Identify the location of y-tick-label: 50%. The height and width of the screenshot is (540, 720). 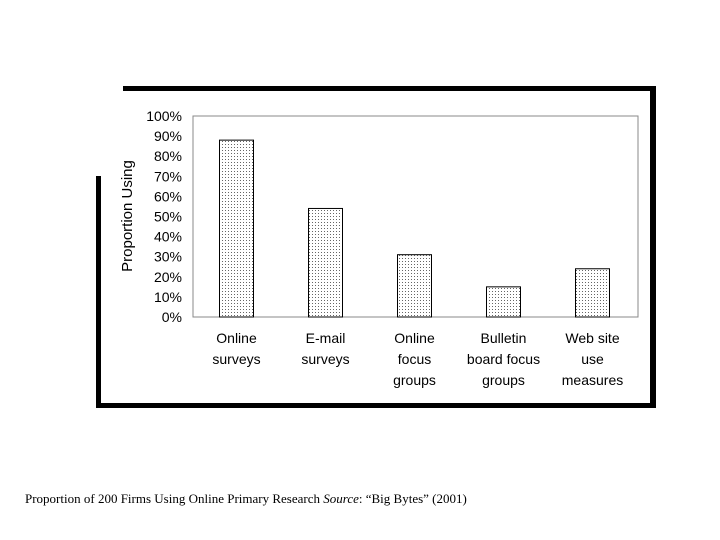
(168, 217).